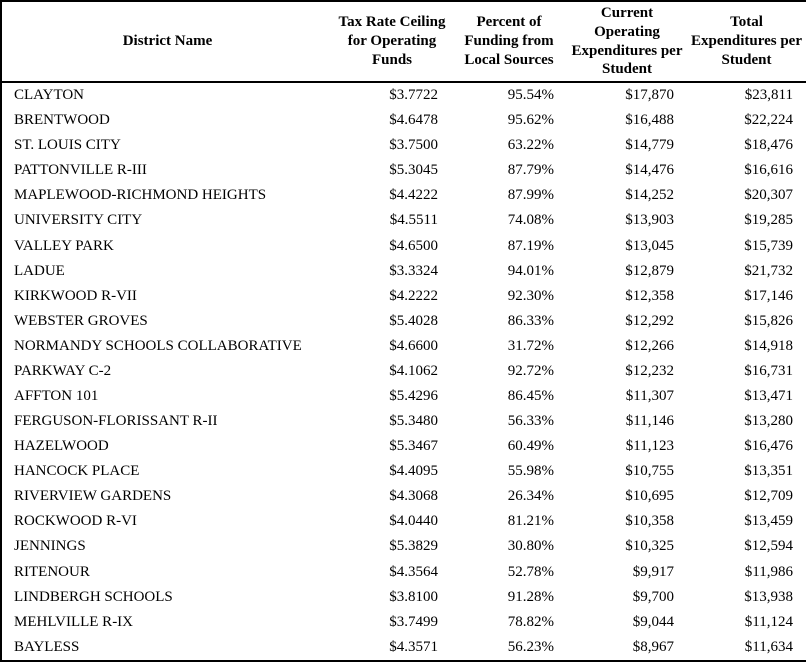 Image resolution: width=806 pixels, height=662 pixels. I want to click on total-expenditures-cell: $13,459, so click(768, 521).